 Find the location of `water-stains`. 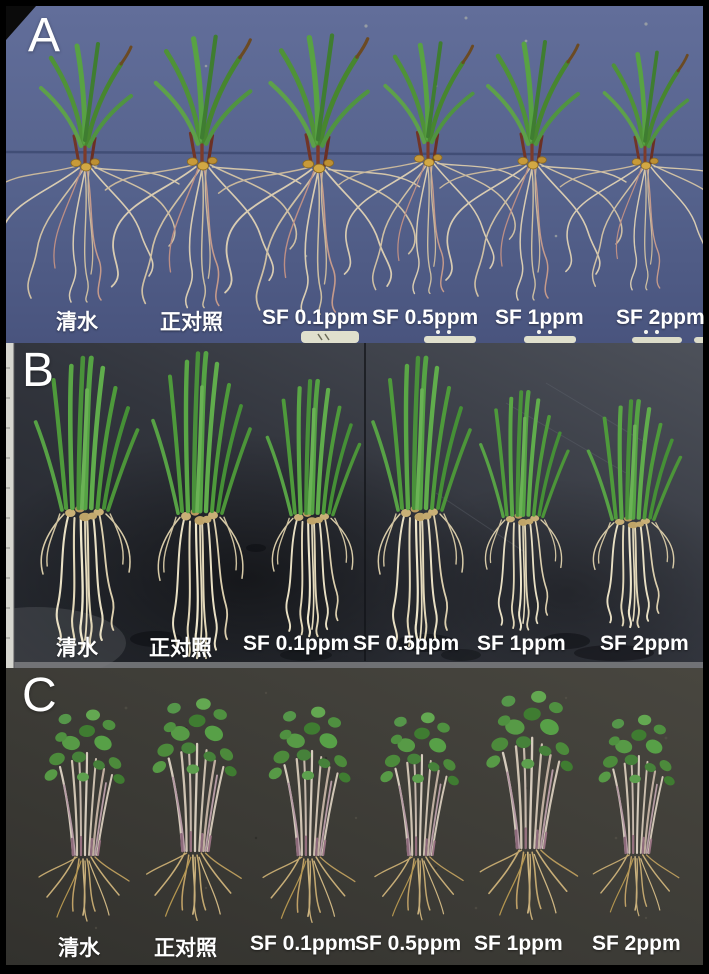

water-stains is located at coordinates (392, 602).